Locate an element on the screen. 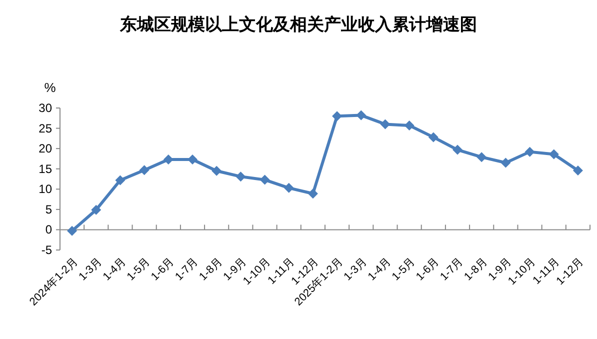  y-tick-label: 5 is located at coordinates (48, 209).